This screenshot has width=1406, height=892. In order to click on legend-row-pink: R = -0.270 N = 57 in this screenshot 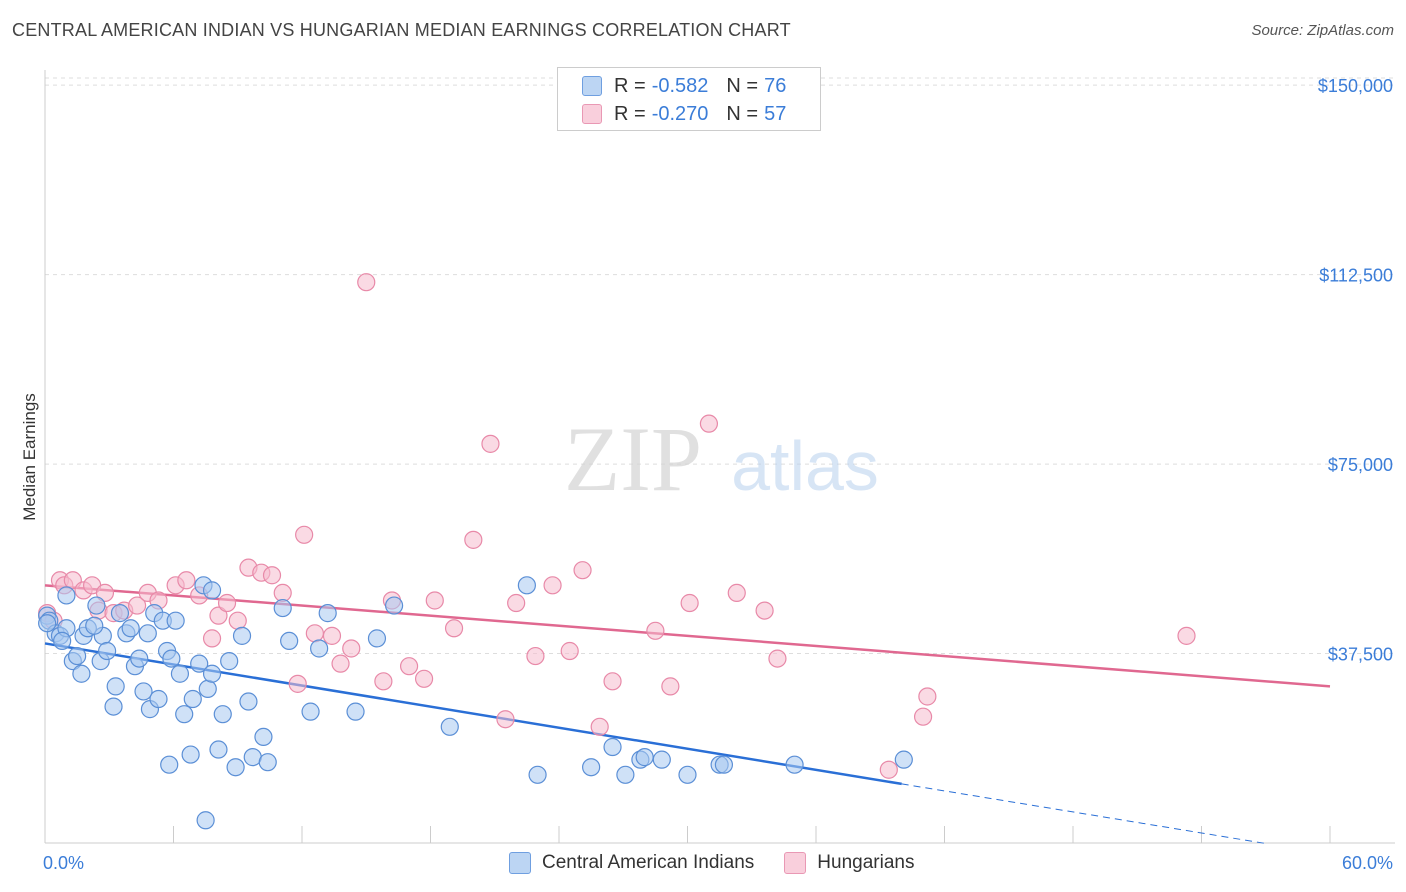, I will do `click(684, 114)`.